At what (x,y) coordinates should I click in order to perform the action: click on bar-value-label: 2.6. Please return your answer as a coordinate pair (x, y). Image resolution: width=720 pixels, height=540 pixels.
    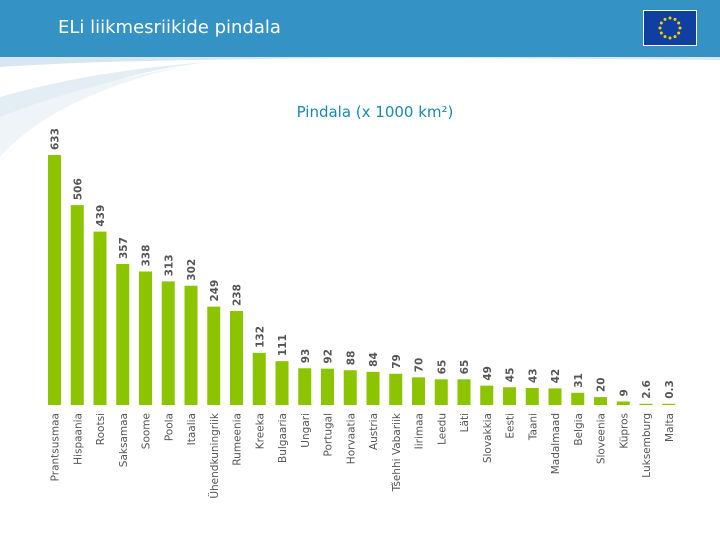
    Looking at the image, I should click on (647, 389).